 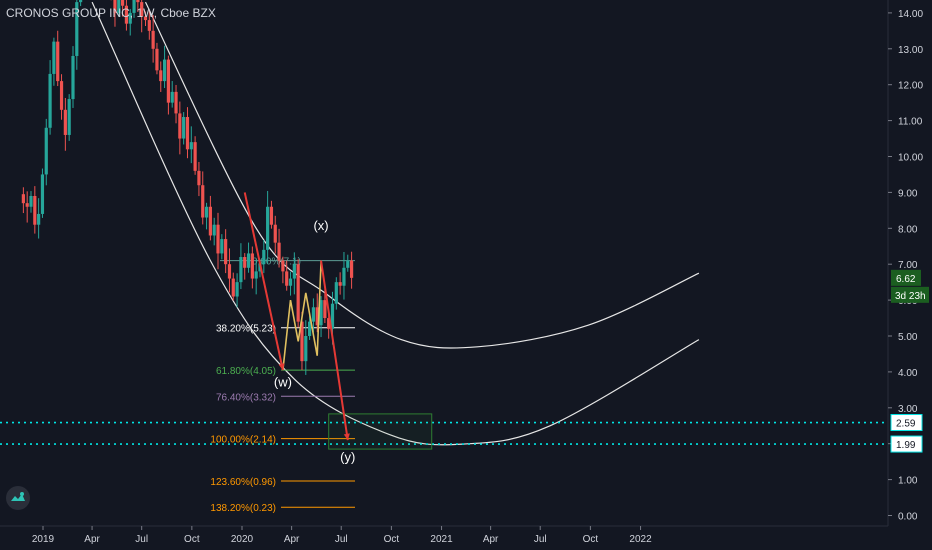 What do you see at coordinates (908, 409) in the screenshot?
I see `y-tick-label: 3.00` at bounding box center [908, 409].